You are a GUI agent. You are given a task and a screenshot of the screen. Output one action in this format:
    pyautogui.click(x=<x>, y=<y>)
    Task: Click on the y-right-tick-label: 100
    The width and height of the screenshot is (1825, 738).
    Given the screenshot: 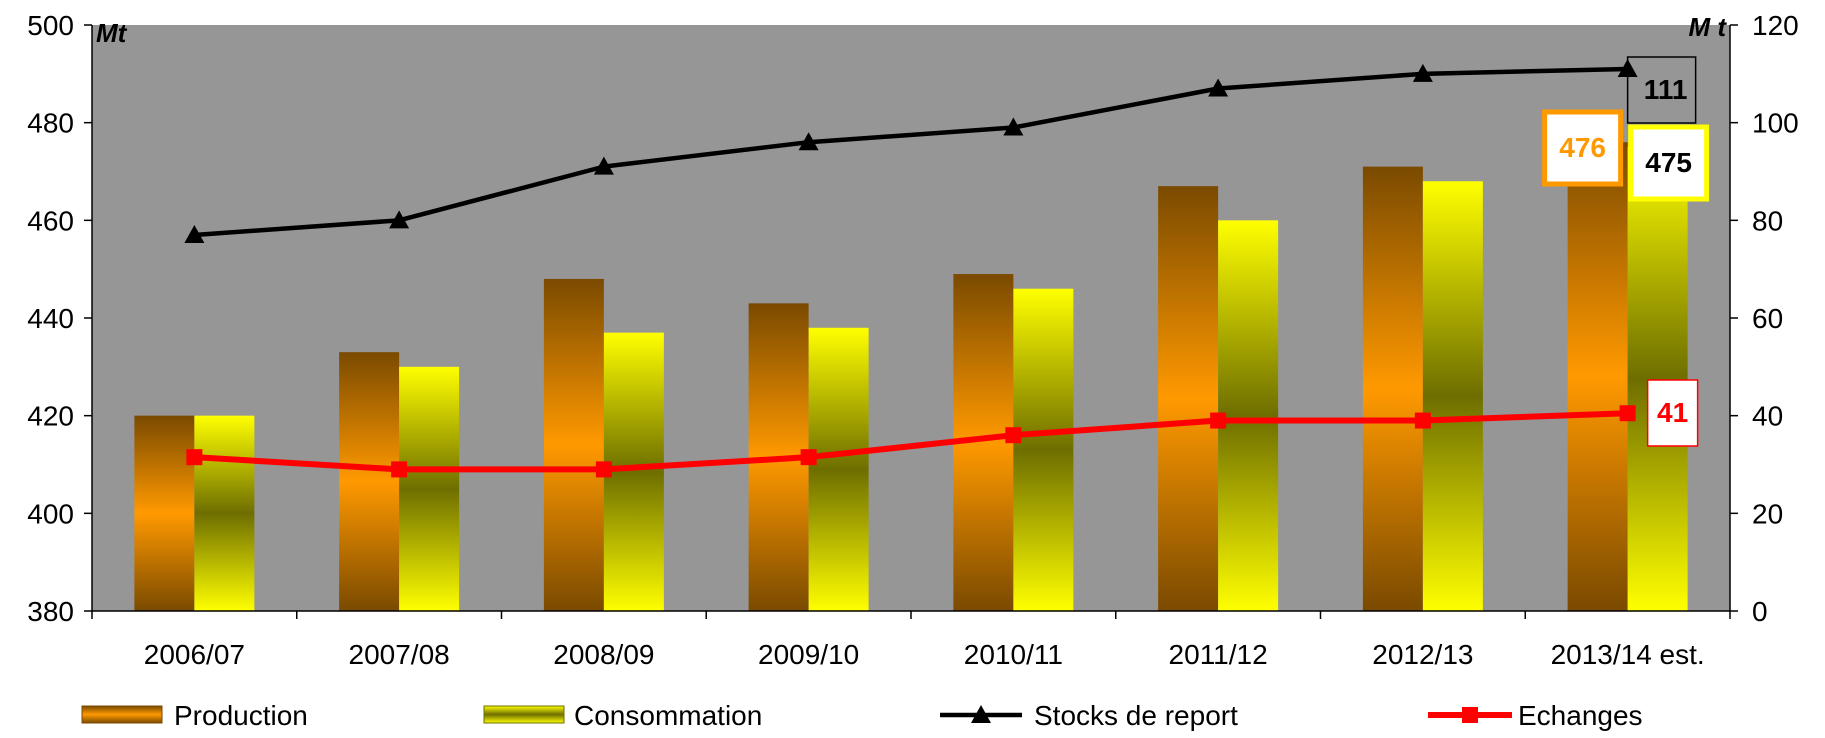 What is the action you would take?
    pyautogui.click(x=1775, y=123)
    